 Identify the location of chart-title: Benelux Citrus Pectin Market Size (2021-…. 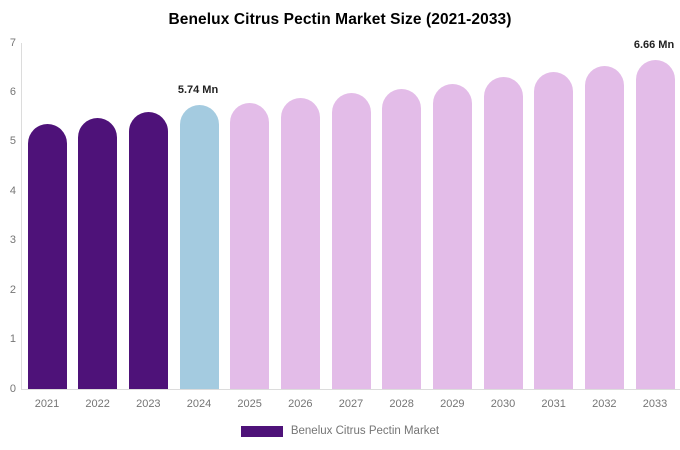
(340, 19).